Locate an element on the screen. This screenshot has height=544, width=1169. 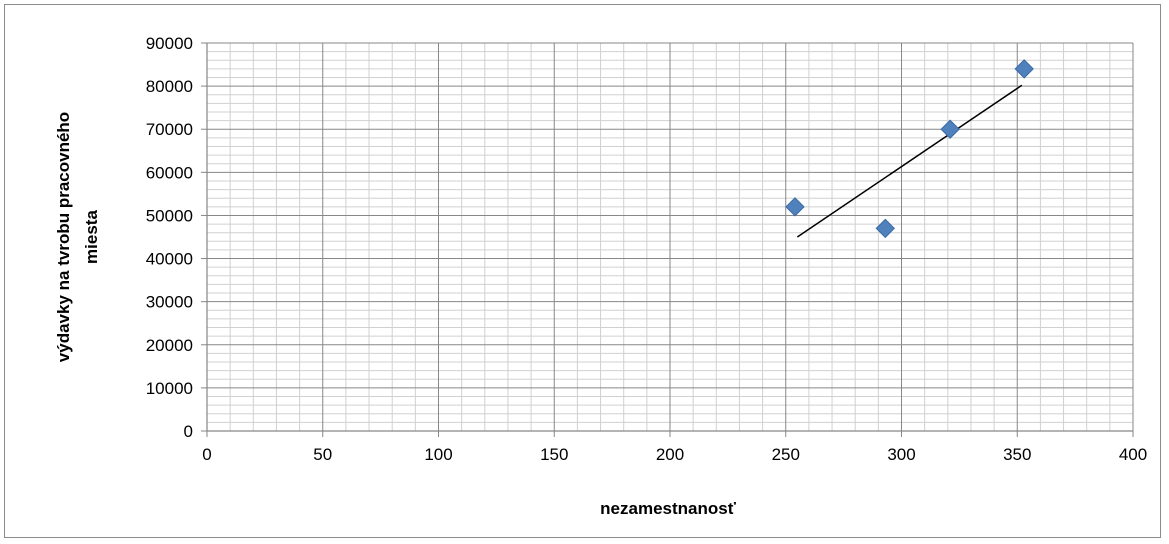
y-tick-label: 10000 is located at coordinates (169, 388).